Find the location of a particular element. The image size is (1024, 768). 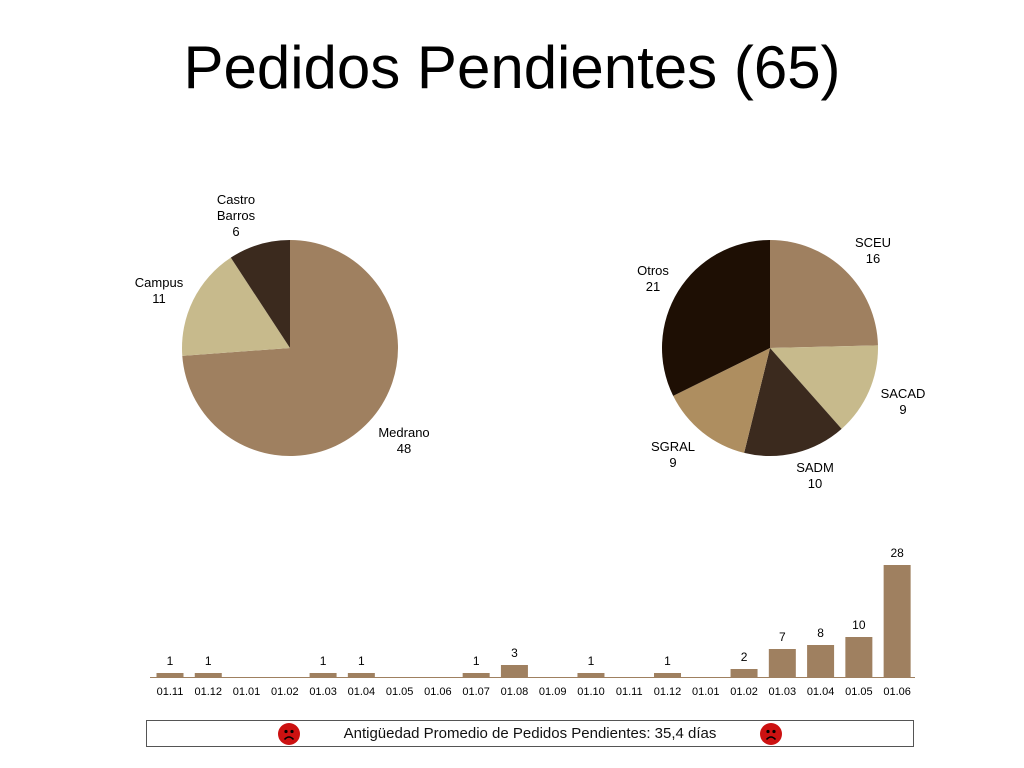

pie-slice-sgral is located at coordinates (721, 400).